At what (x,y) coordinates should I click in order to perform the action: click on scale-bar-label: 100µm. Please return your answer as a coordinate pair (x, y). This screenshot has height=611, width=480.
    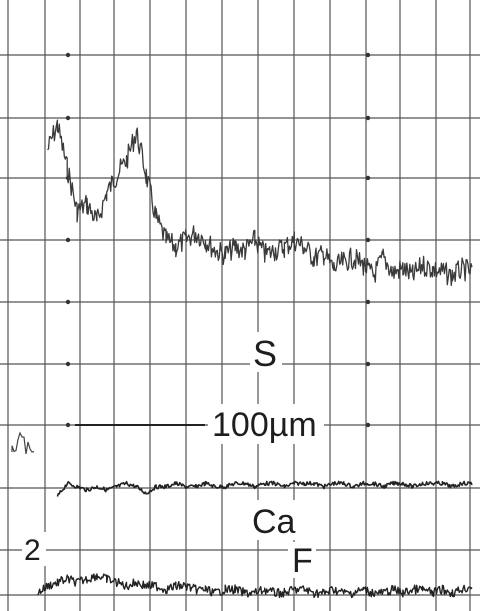
    Looking at the image, I should click on (264, 425).